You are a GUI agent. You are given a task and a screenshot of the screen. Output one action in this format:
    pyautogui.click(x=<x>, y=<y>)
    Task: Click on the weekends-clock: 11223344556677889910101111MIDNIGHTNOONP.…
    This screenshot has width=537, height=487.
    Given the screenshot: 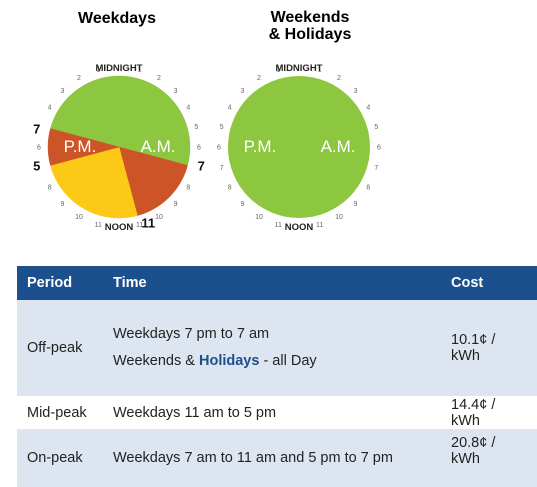 What is the action you would take?
    pyautogui.click(x=299, y=148)
    